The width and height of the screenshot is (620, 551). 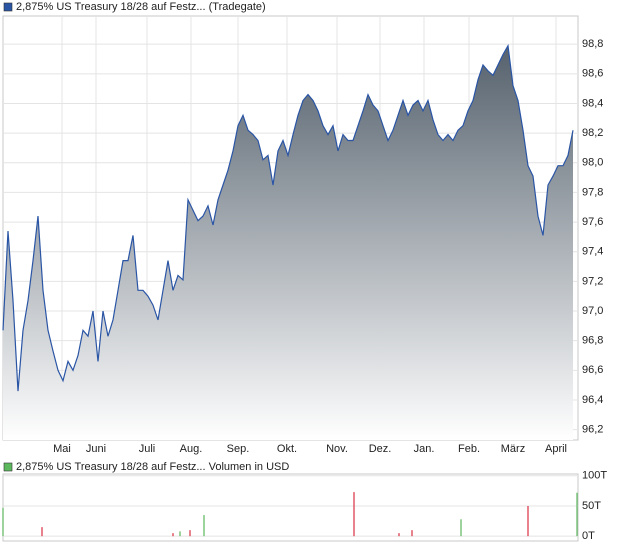 What do you see at coordinates (592, 192) in the screenshot?
I see `y-tick-label: 97,8` at bounding box center [592, 192].